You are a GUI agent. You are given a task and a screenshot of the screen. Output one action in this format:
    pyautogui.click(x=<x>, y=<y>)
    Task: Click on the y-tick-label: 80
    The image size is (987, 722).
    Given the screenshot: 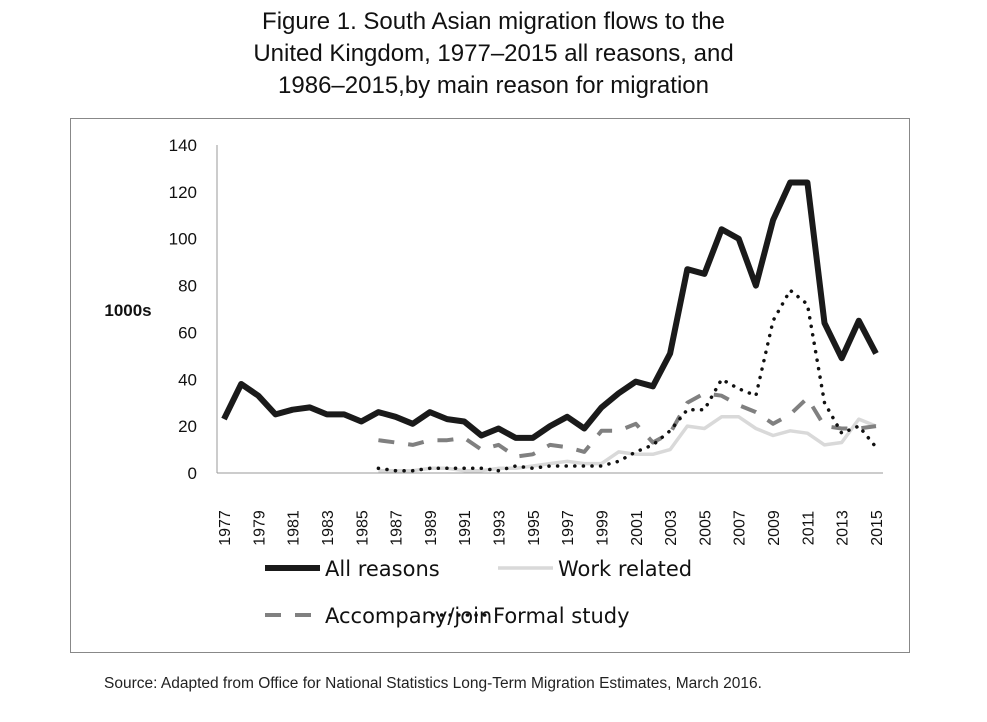 What is the action you would take?
    pyautogui.click(x=187, y=286)
    